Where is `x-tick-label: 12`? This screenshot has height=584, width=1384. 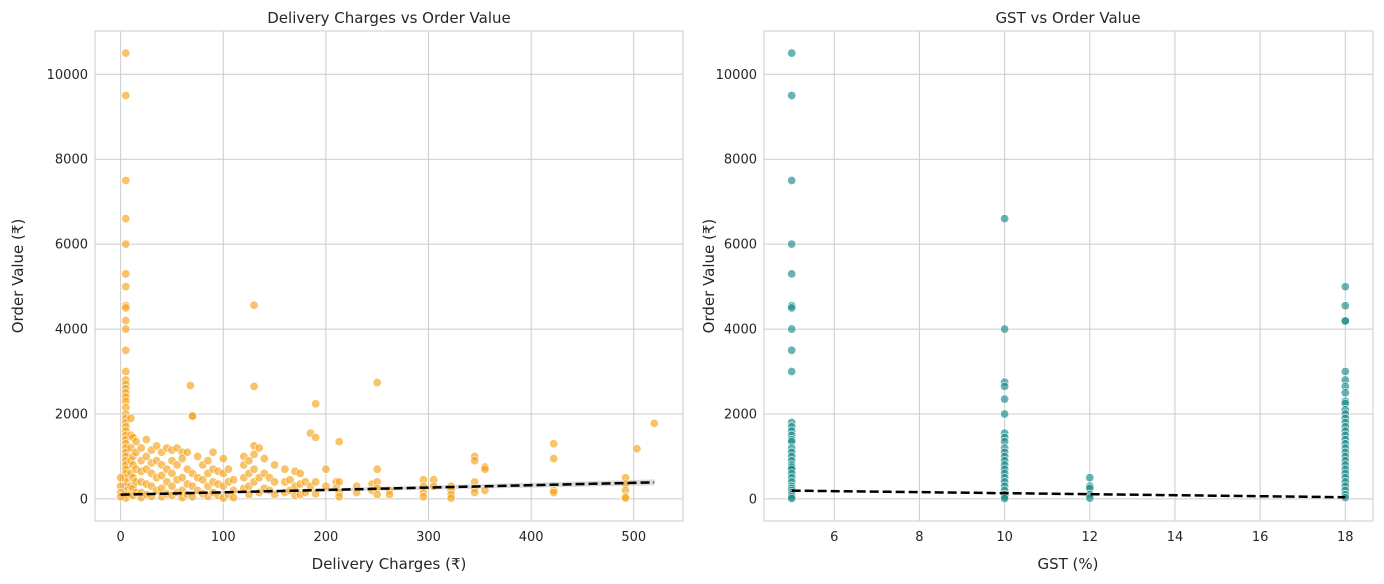 x-tick-label: 12 is located at coordinates (1090, 537).